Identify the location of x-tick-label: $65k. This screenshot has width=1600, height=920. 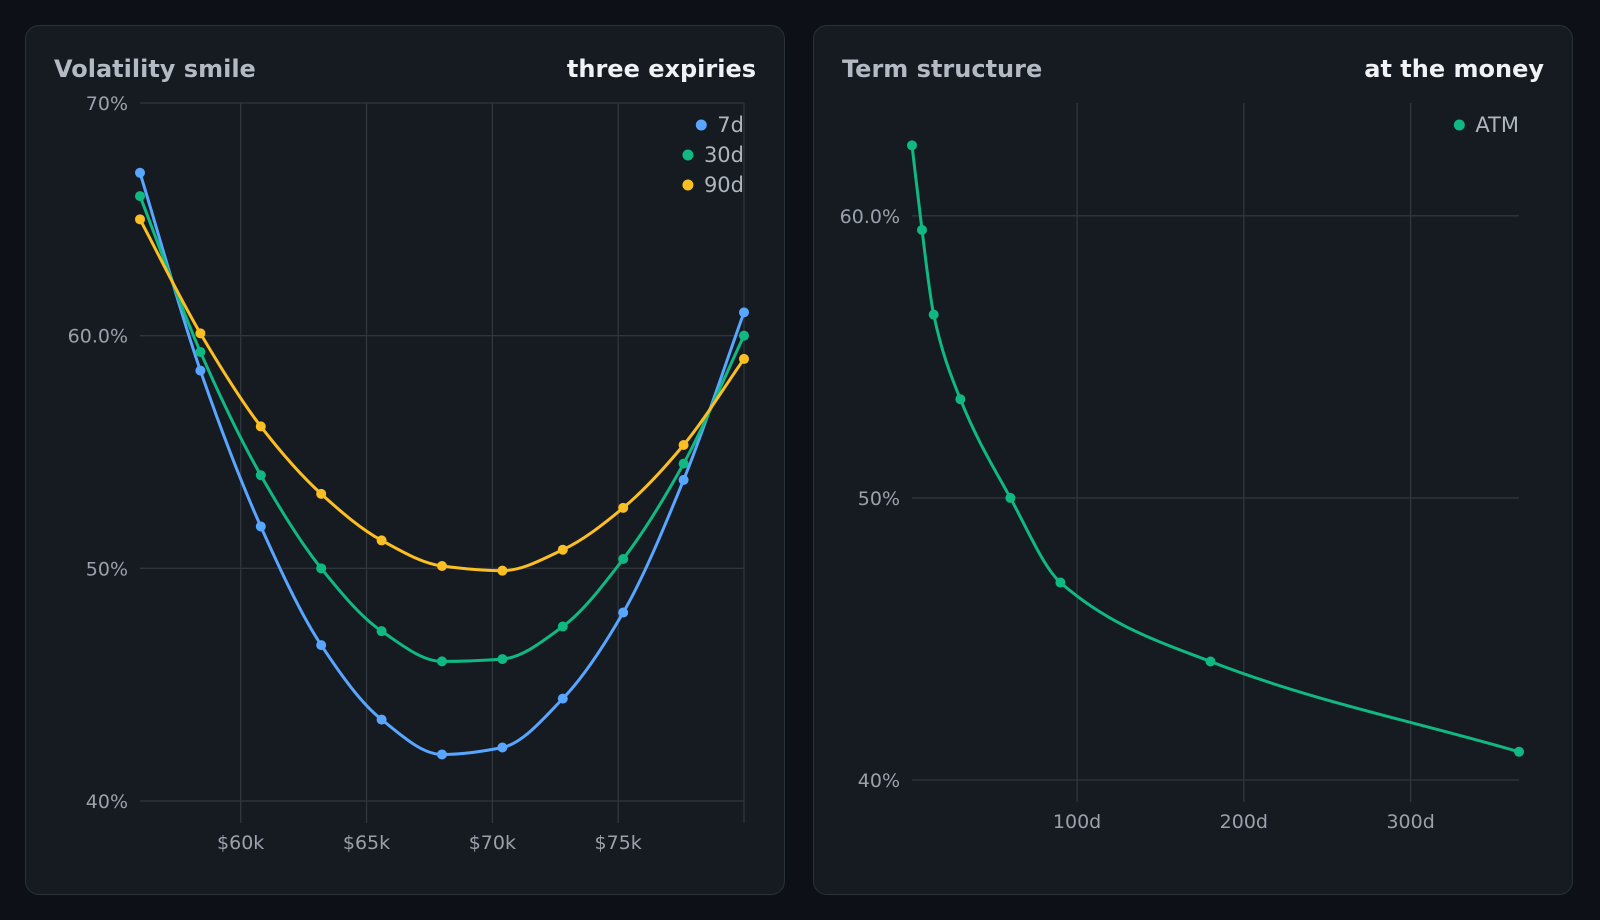
(366, 843).